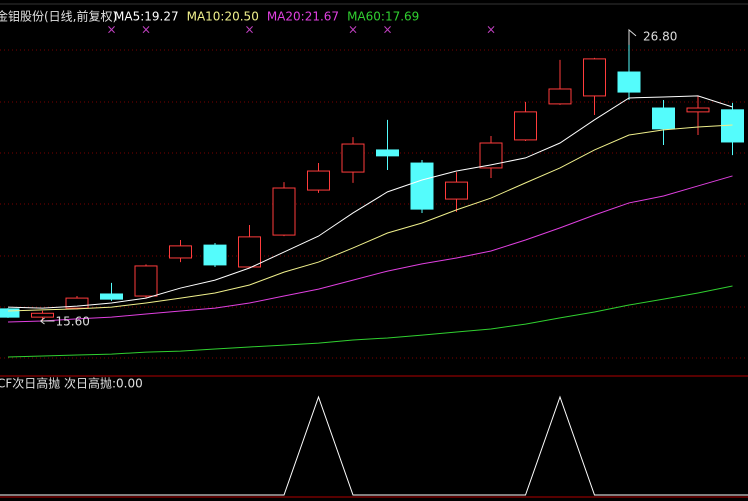 The image size is (748, 501). What do you see at coordinates (146, 17) in the screenshot?
I see `legend-entry: MA5:19.27` at bounding box center [146, 17].